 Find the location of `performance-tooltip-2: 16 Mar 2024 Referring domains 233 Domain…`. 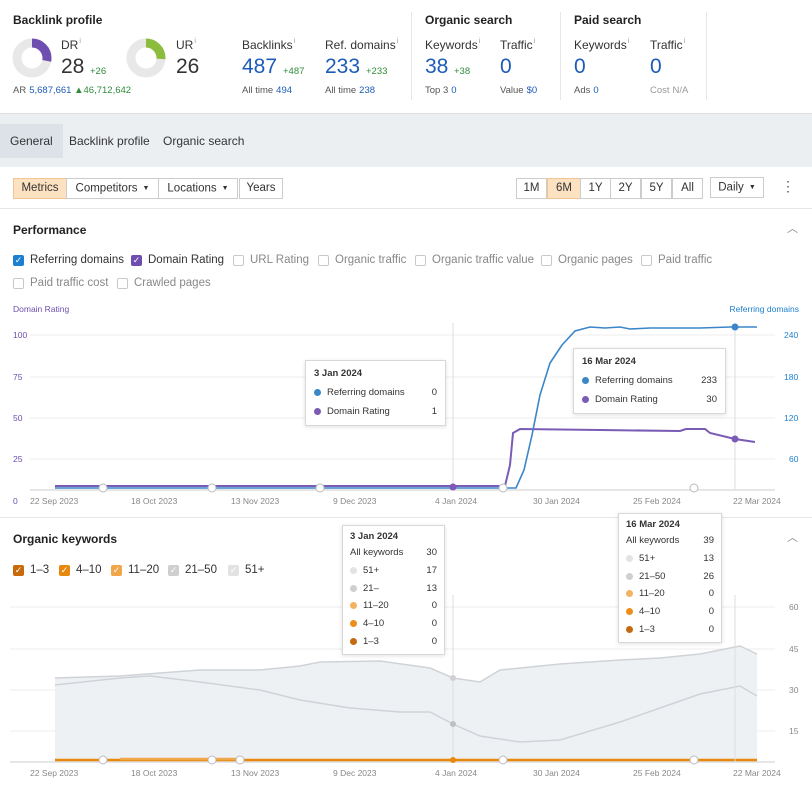

performance-tooltip-2: 16 Mar 2024 Referring domains 233 Domain… is located at coordinates (649, 381).